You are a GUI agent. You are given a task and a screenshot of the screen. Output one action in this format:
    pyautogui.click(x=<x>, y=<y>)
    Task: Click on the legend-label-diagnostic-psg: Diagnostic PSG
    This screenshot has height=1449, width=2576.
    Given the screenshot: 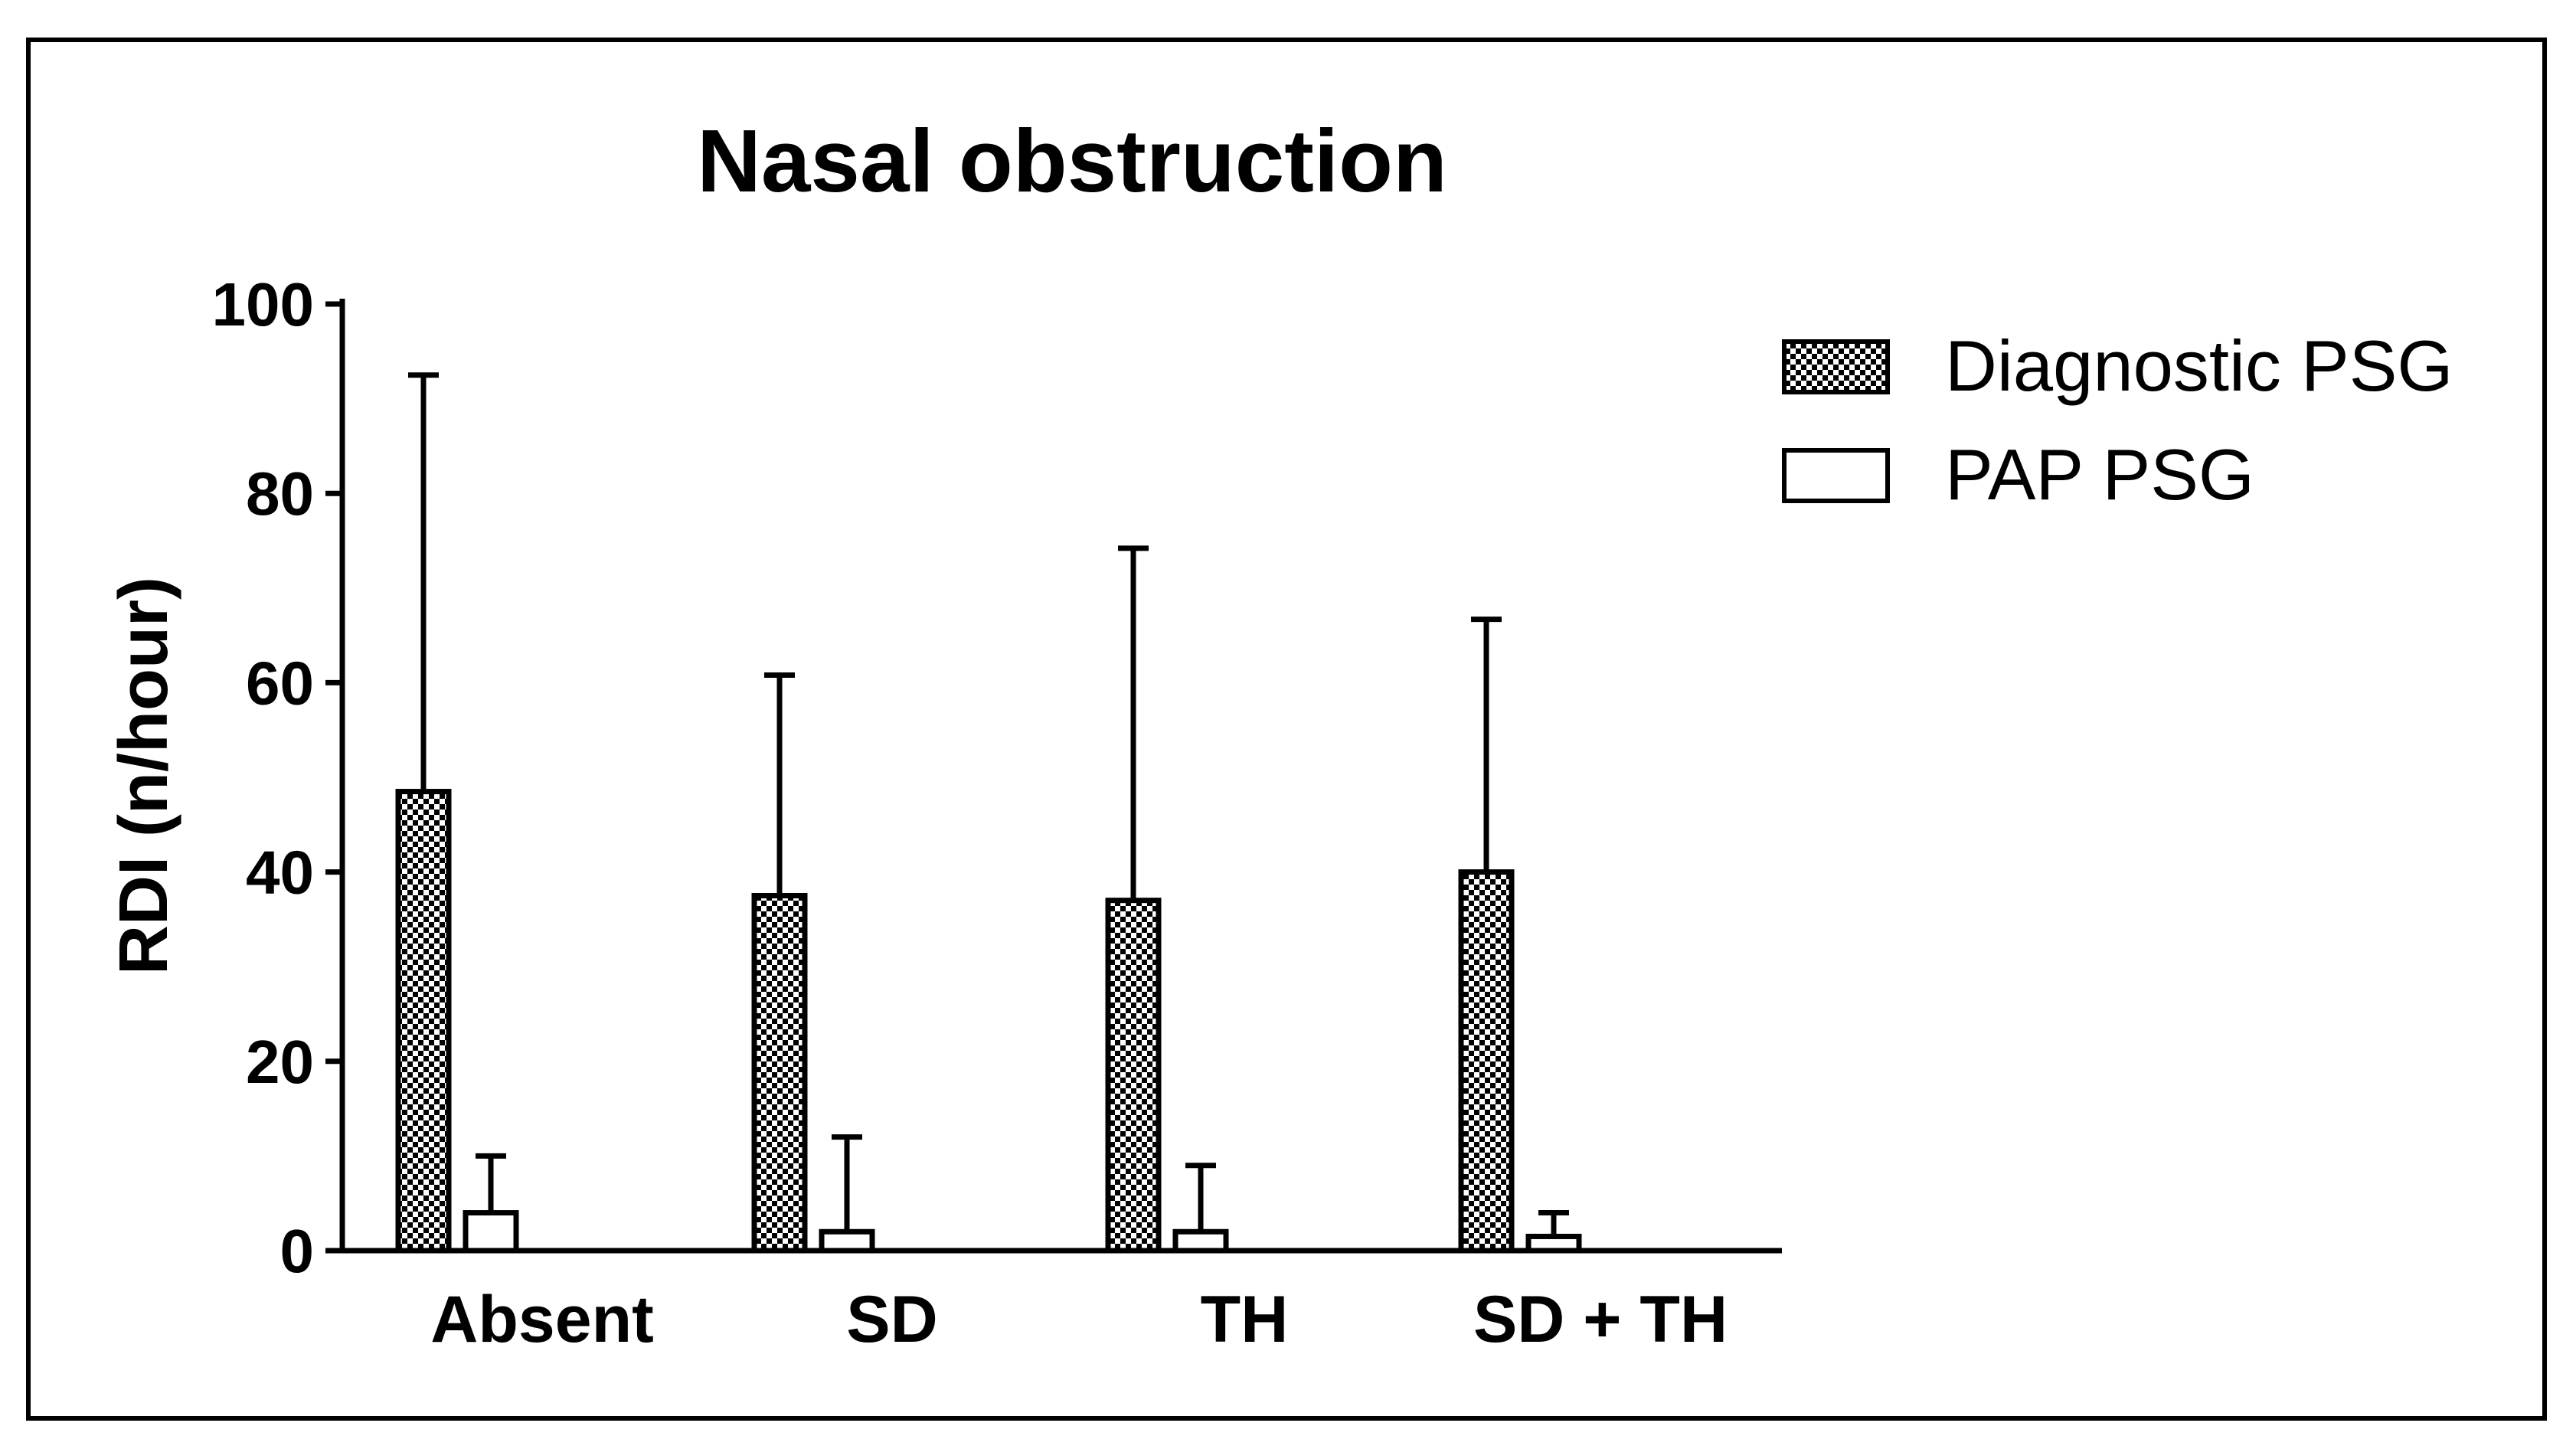 What is the action you would take?
    pyautogui.click(x=2199, y=365)
    